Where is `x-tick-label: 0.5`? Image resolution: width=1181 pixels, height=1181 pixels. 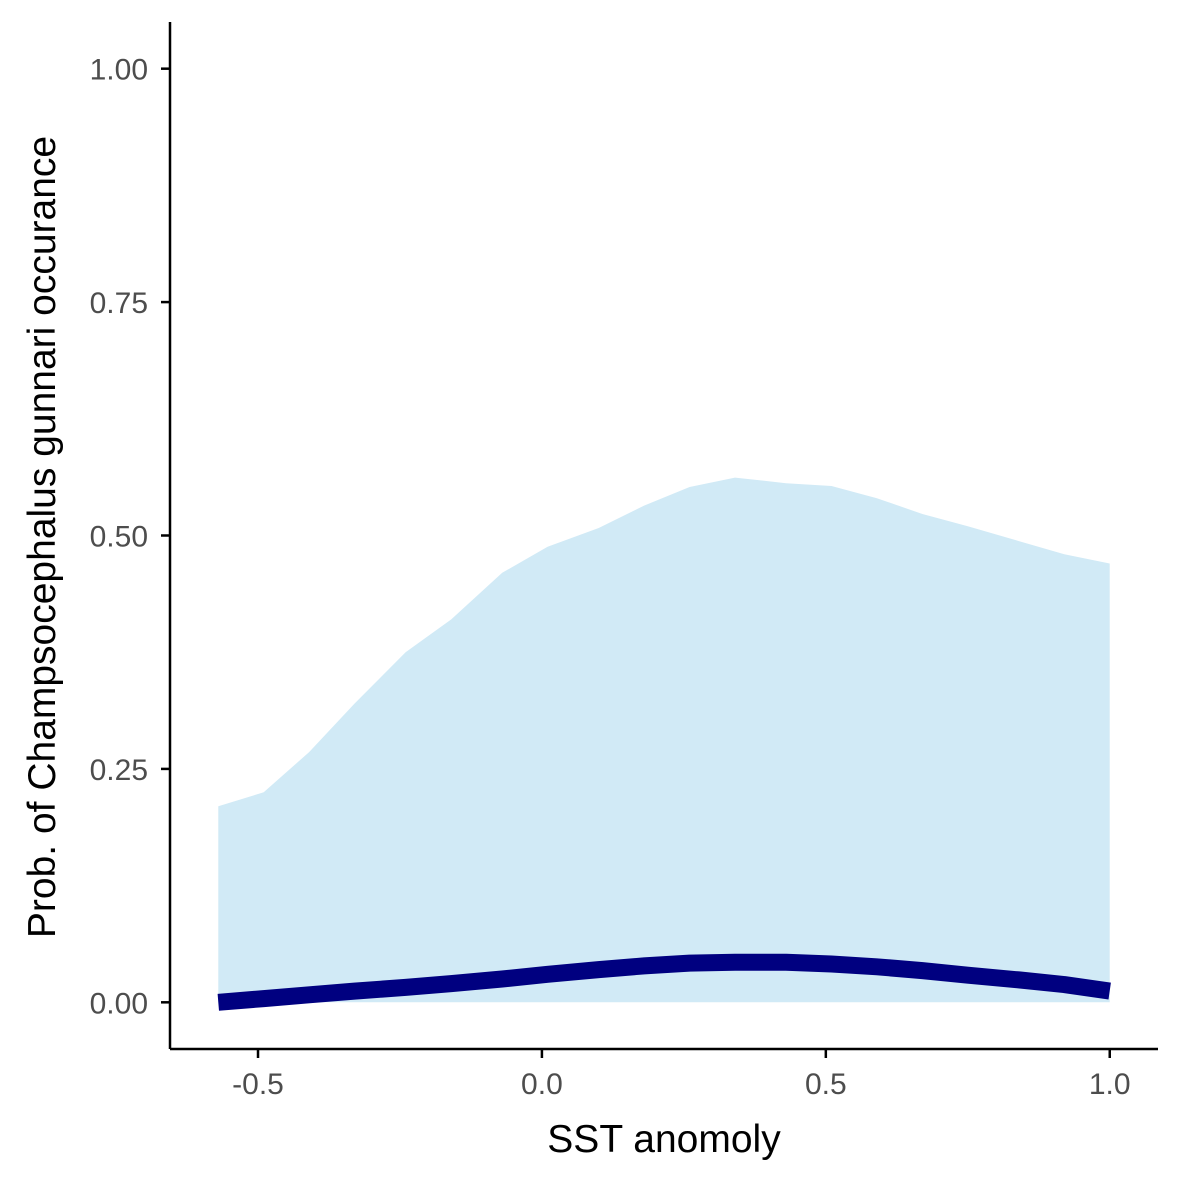
x-tick-label: 0.5 is located at coordinates (826, 1084).